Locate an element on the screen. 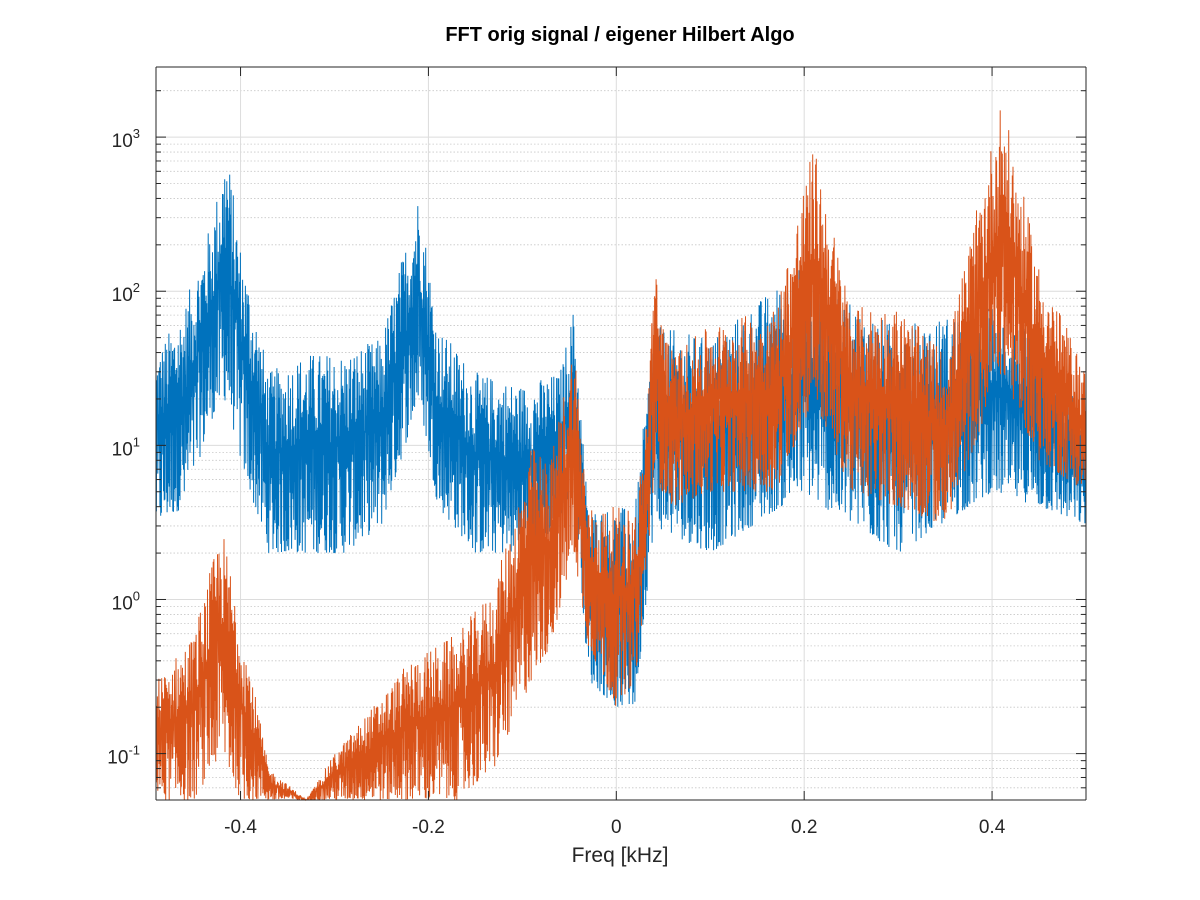 The height and width of the screenshot is (900, 1200). x-axis-label: Freq [kHz] is located at coordinates (620, 855).